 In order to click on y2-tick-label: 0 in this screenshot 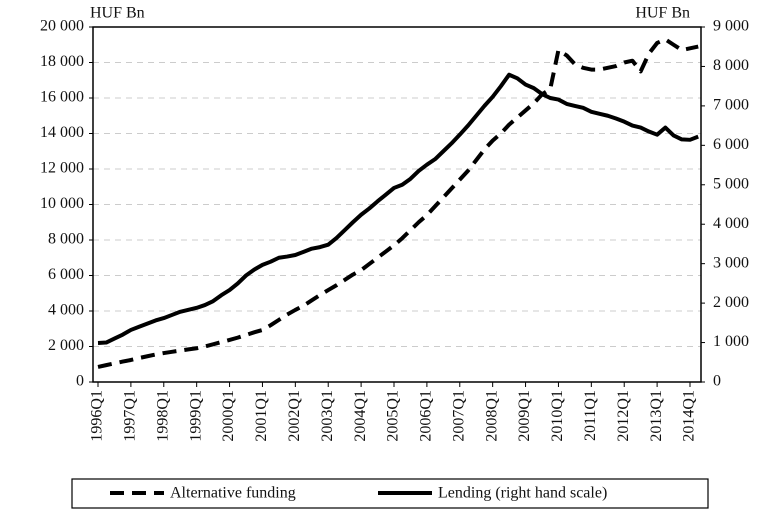, I will do `click(717, 381)`.